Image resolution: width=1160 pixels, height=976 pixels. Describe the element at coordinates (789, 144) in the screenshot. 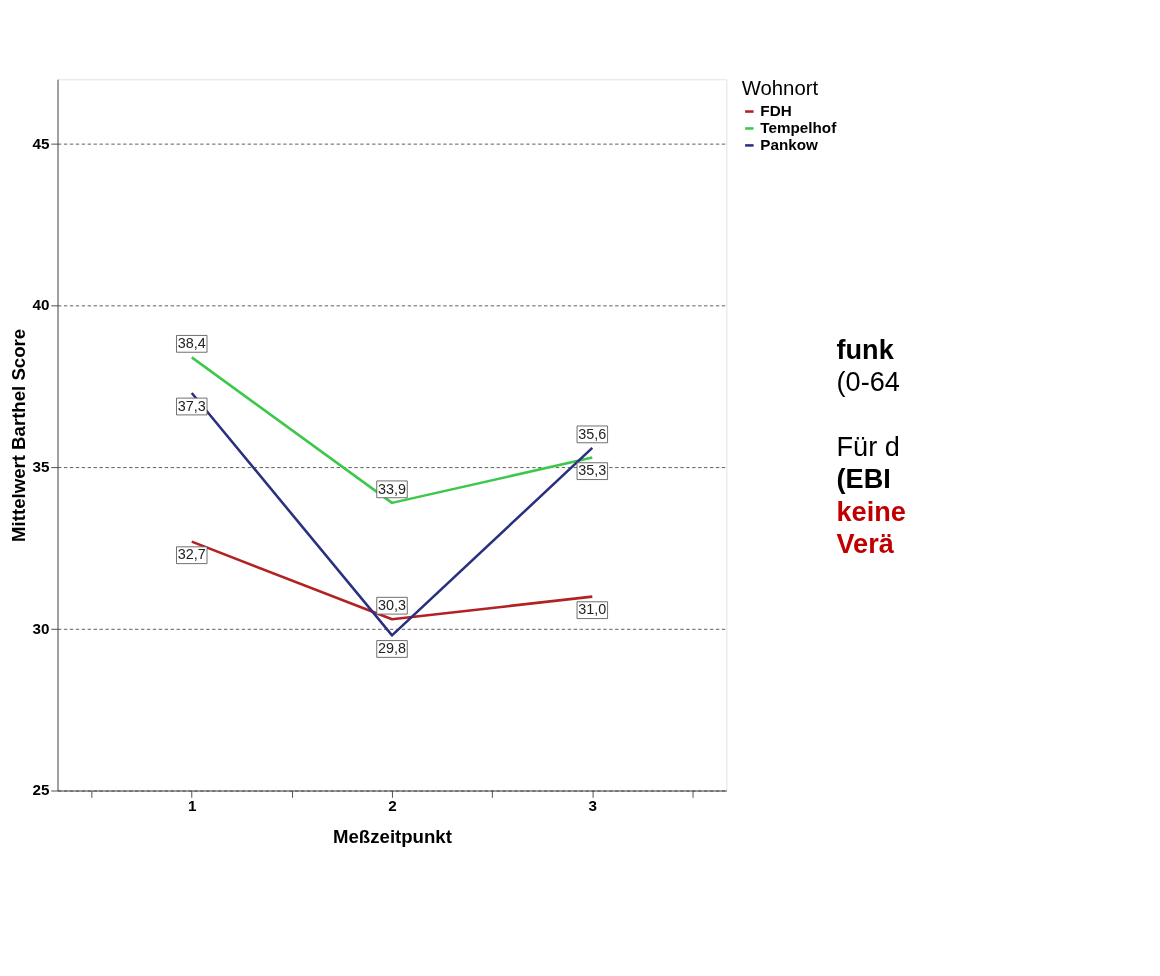

I see `legend-label: Pankow` at that location.